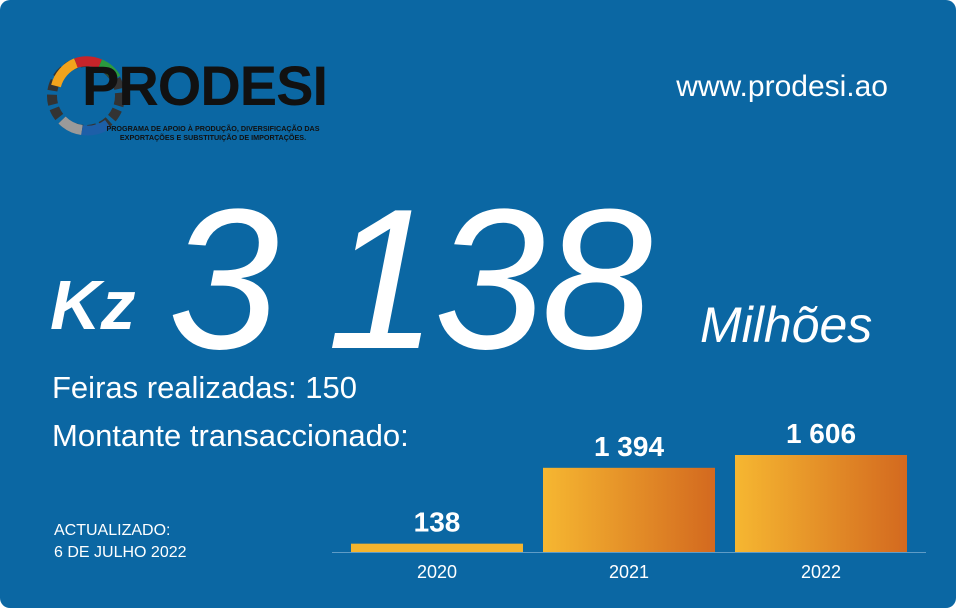 The image size is (956, 608). Describe the element at coordinates (120, 542) in the screenshot. I see `updated-stamp: ACTUALIZADO: 6 DE JULHO 2022` at that location.